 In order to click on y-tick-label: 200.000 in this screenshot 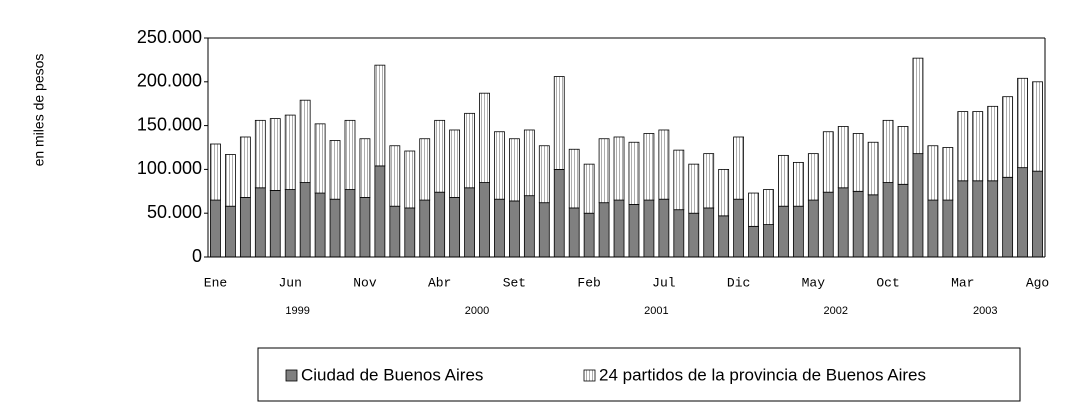, I will do `click(169, 81)`.